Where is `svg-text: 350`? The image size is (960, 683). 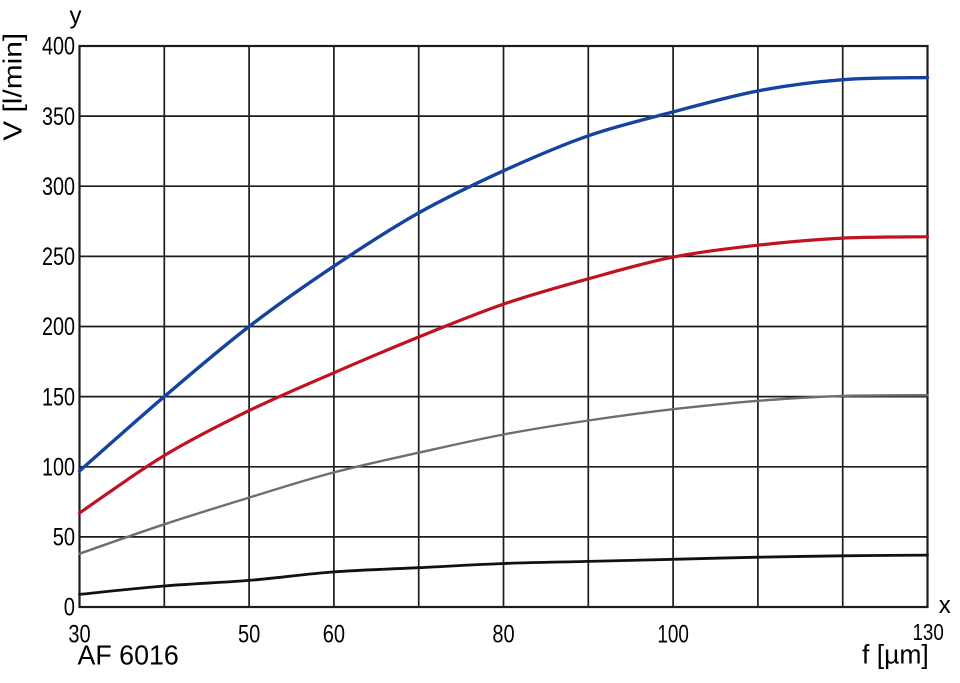 svg-text: 350 is located at coordinates (58, 117).